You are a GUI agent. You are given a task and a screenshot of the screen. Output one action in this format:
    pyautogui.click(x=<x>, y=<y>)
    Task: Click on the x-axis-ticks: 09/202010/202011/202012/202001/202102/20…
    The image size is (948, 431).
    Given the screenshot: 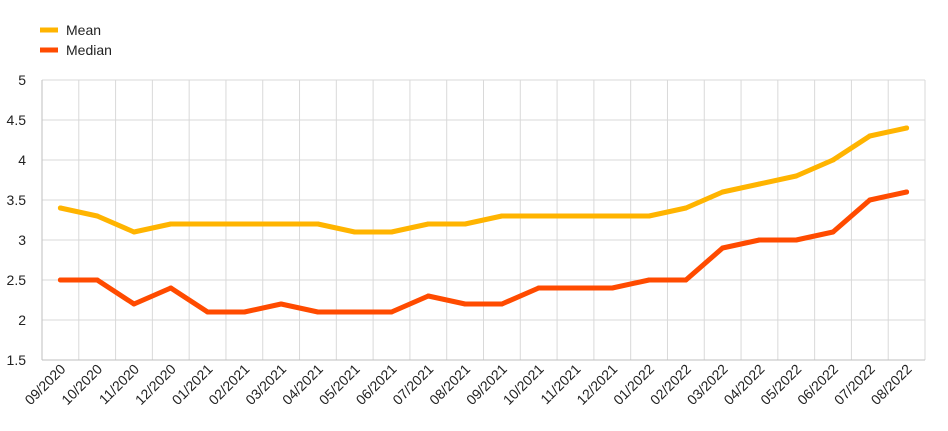 What is the action you would take?
    pyautogui.click(x=467, y=384)
    